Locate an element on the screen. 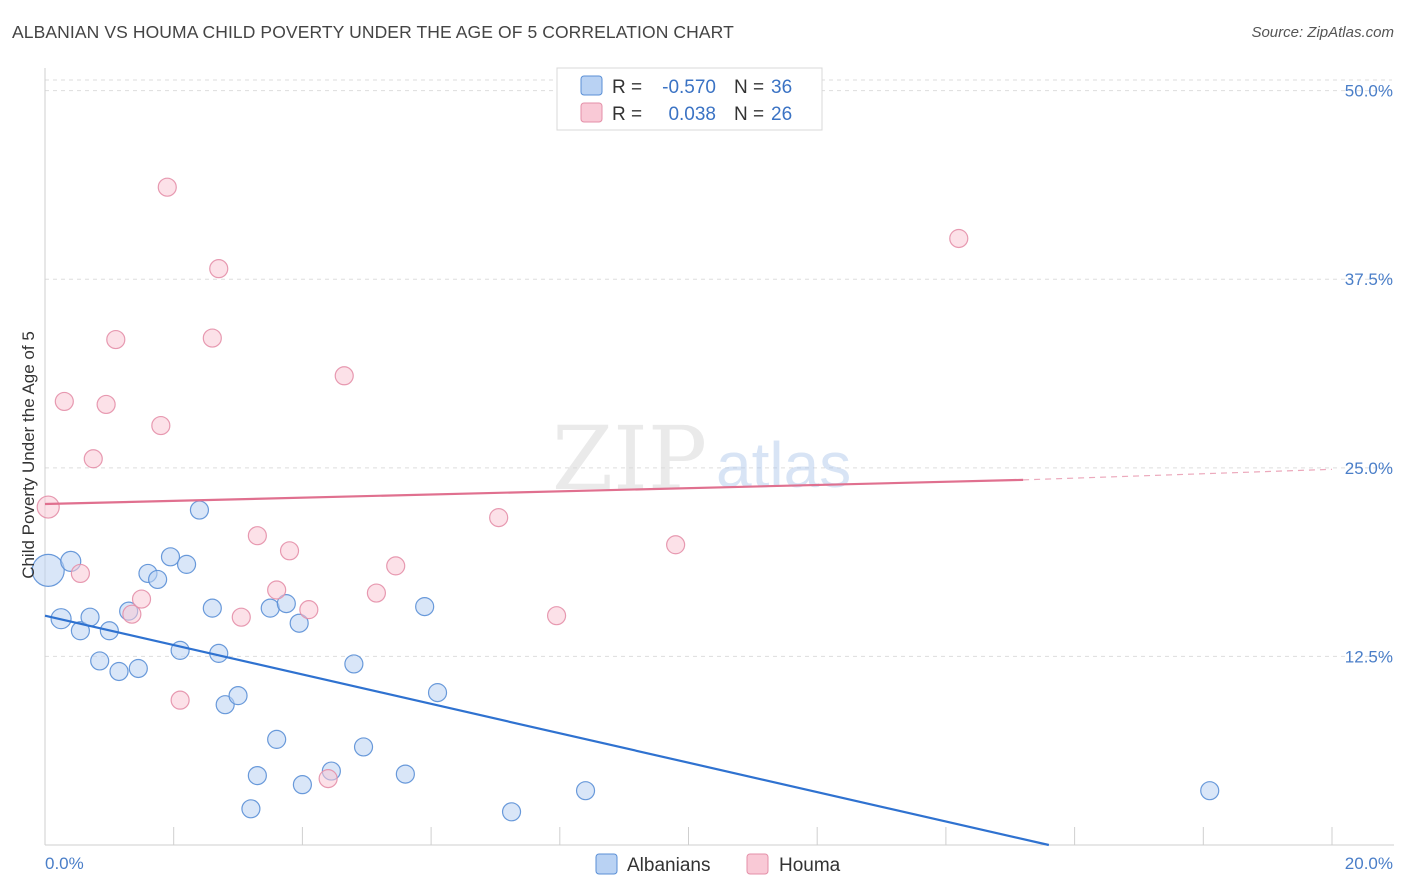 Image resolution: width=1406 pixels, height=892 pixels. x-tick-label-0: 0.0% is located at coordinates (64, 863).